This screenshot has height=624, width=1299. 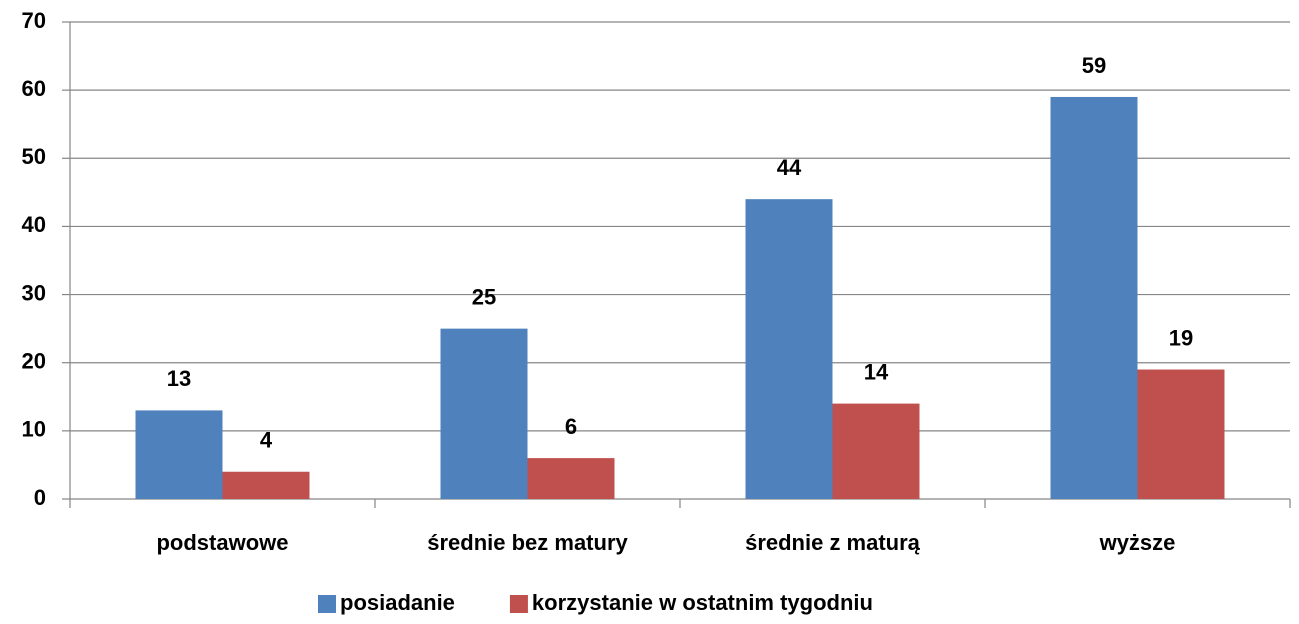 What do you see at coordinates (34, 88) in the screenshot?
I see `y-tick-label: 60` at bounding box center [34, 88].